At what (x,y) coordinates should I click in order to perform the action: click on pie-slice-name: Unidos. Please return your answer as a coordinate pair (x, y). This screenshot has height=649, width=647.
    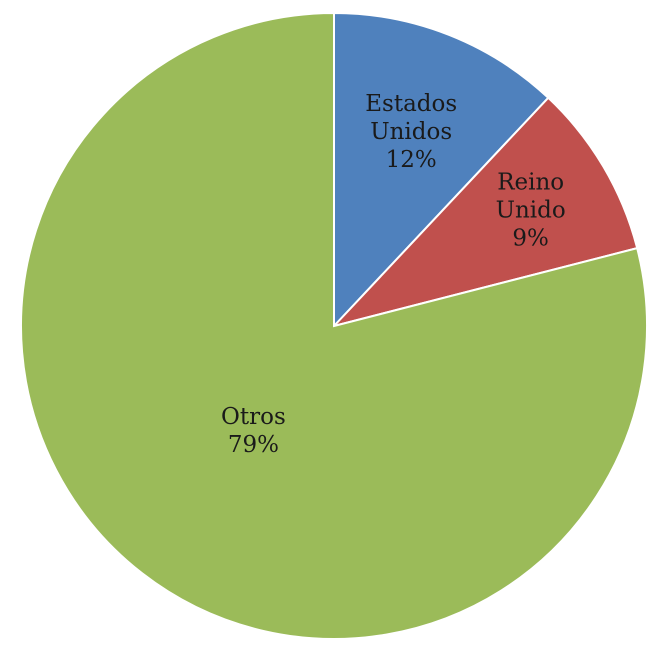
    Looking at the image, I should click on (411, 132).